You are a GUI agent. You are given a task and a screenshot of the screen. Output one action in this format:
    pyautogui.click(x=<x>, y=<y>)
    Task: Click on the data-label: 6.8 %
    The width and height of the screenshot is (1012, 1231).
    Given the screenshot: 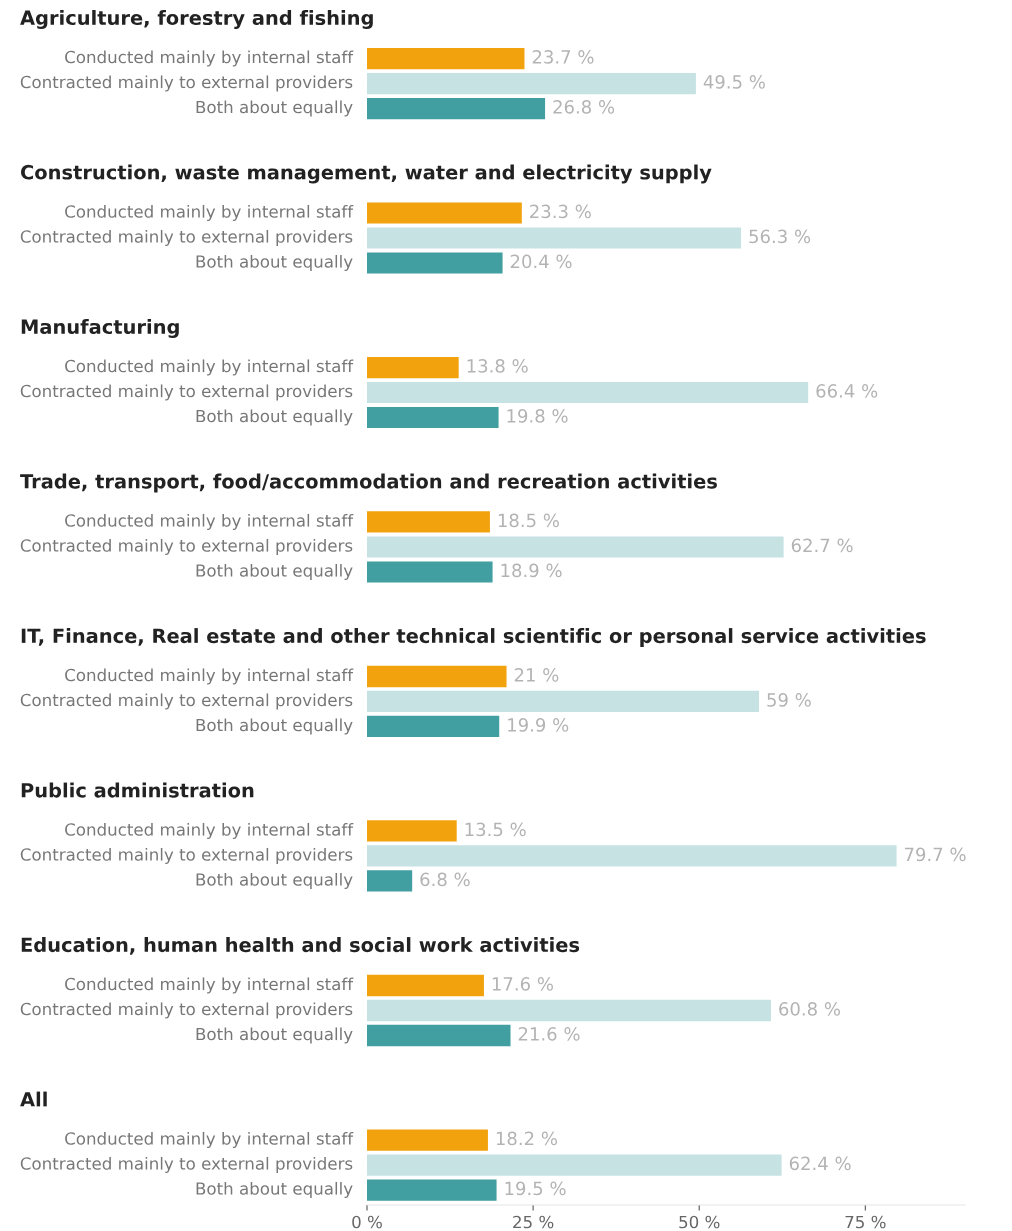 What is the action you would take?
    pyautogui.click(x=445, y=879)
    